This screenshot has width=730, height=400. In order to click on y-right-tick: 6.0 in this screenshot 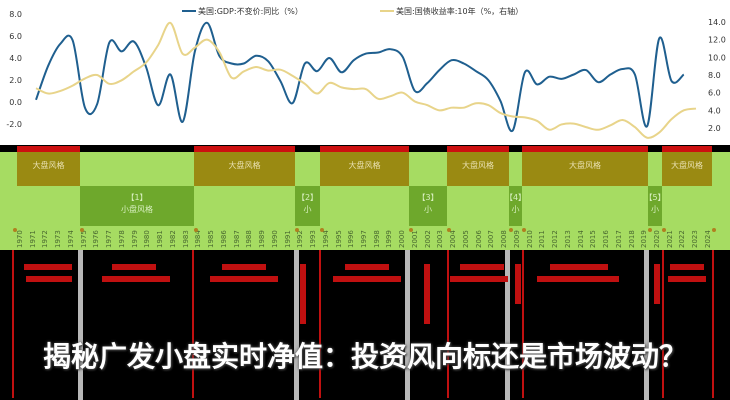, I will do `click(714, 93)`.